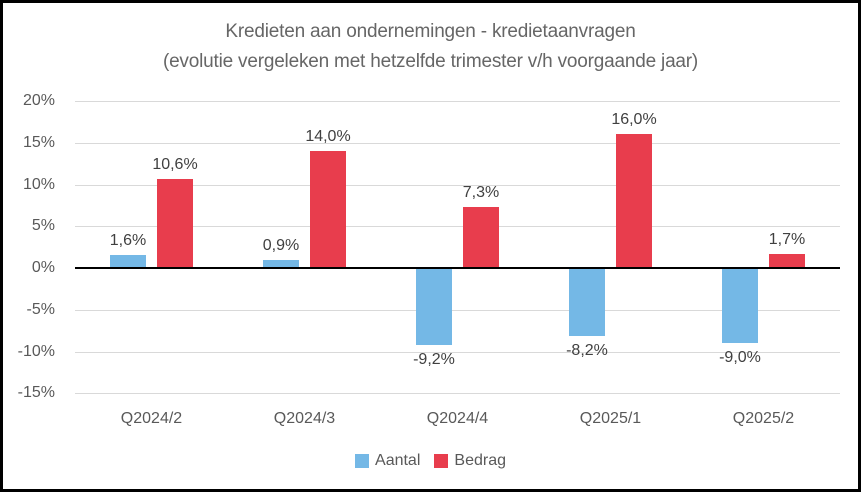 This screenshot has width=861, height=492. I want to click on data-label: 16,0%, so click(634, 120).